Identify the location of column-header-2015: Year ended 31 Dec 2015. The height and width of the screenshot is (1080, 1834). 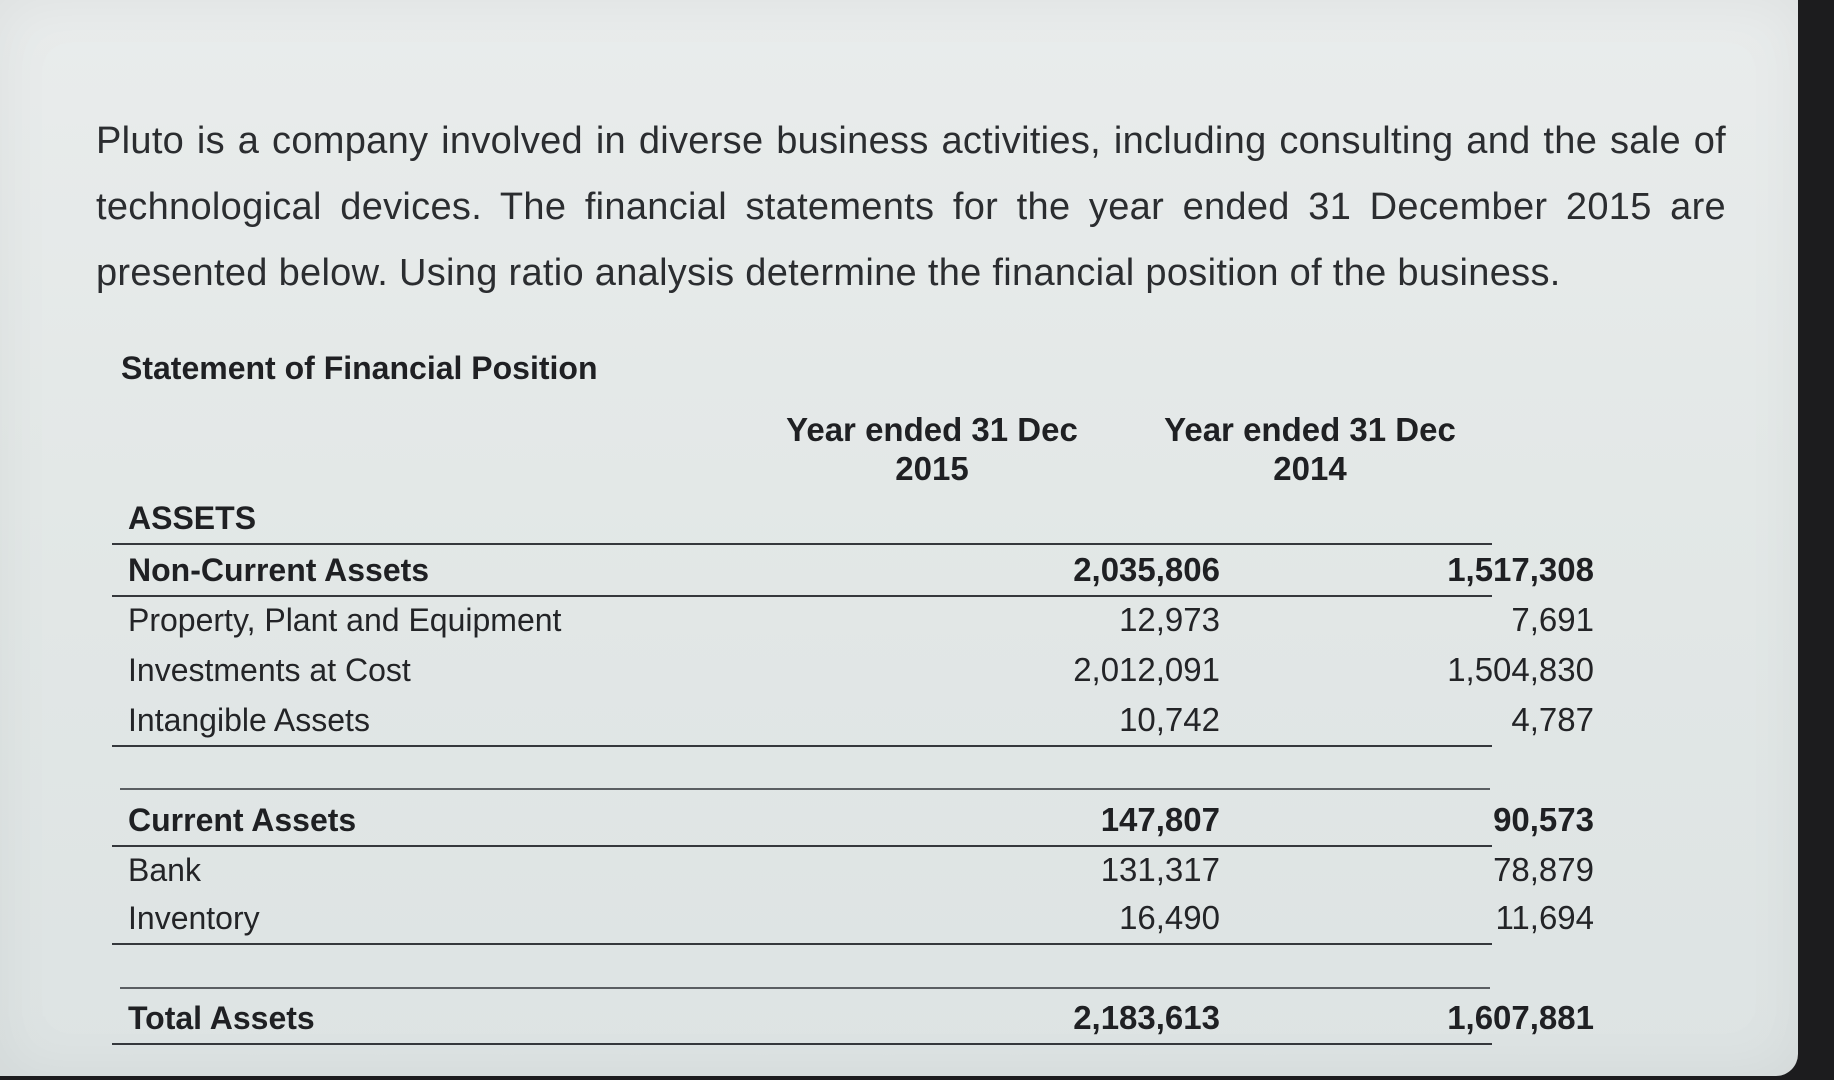
(932, 449).